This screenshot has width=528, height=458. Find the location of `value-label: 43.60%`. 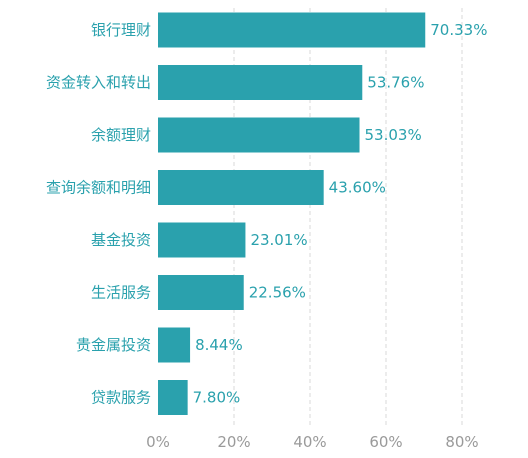

value-label: 43.60% is located at coordinates (357, 188).